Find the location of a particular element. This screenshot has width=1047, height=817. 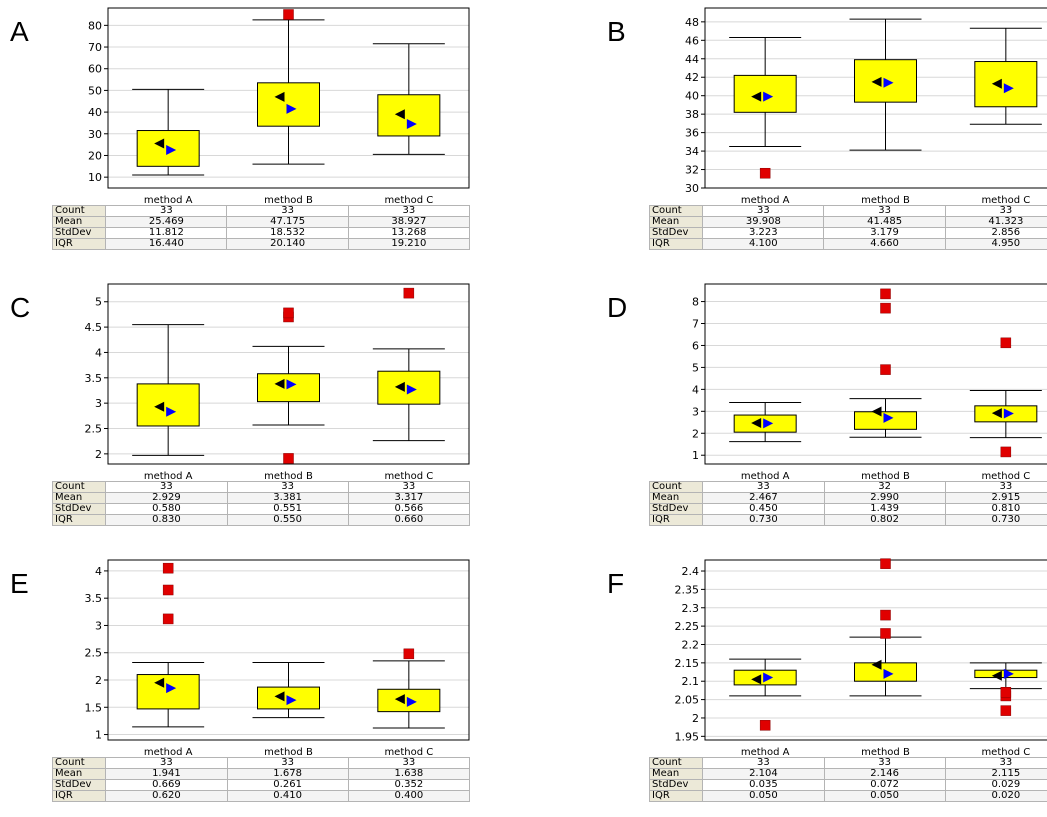

table-cell: 0.550 is located at coordinates (287, 520).